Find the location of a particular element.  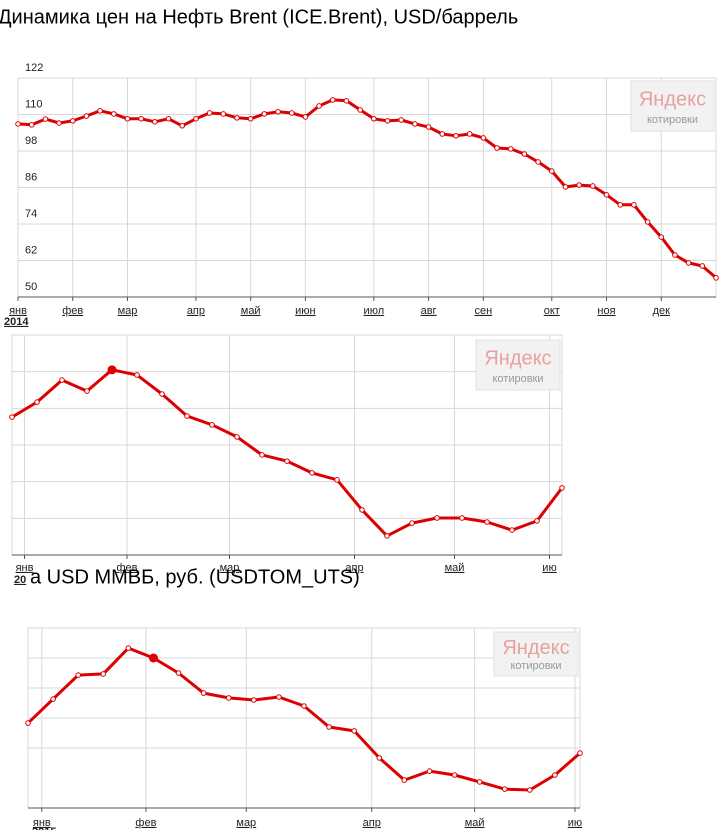

year-label: 2014 is located at coordinates (16, 322).